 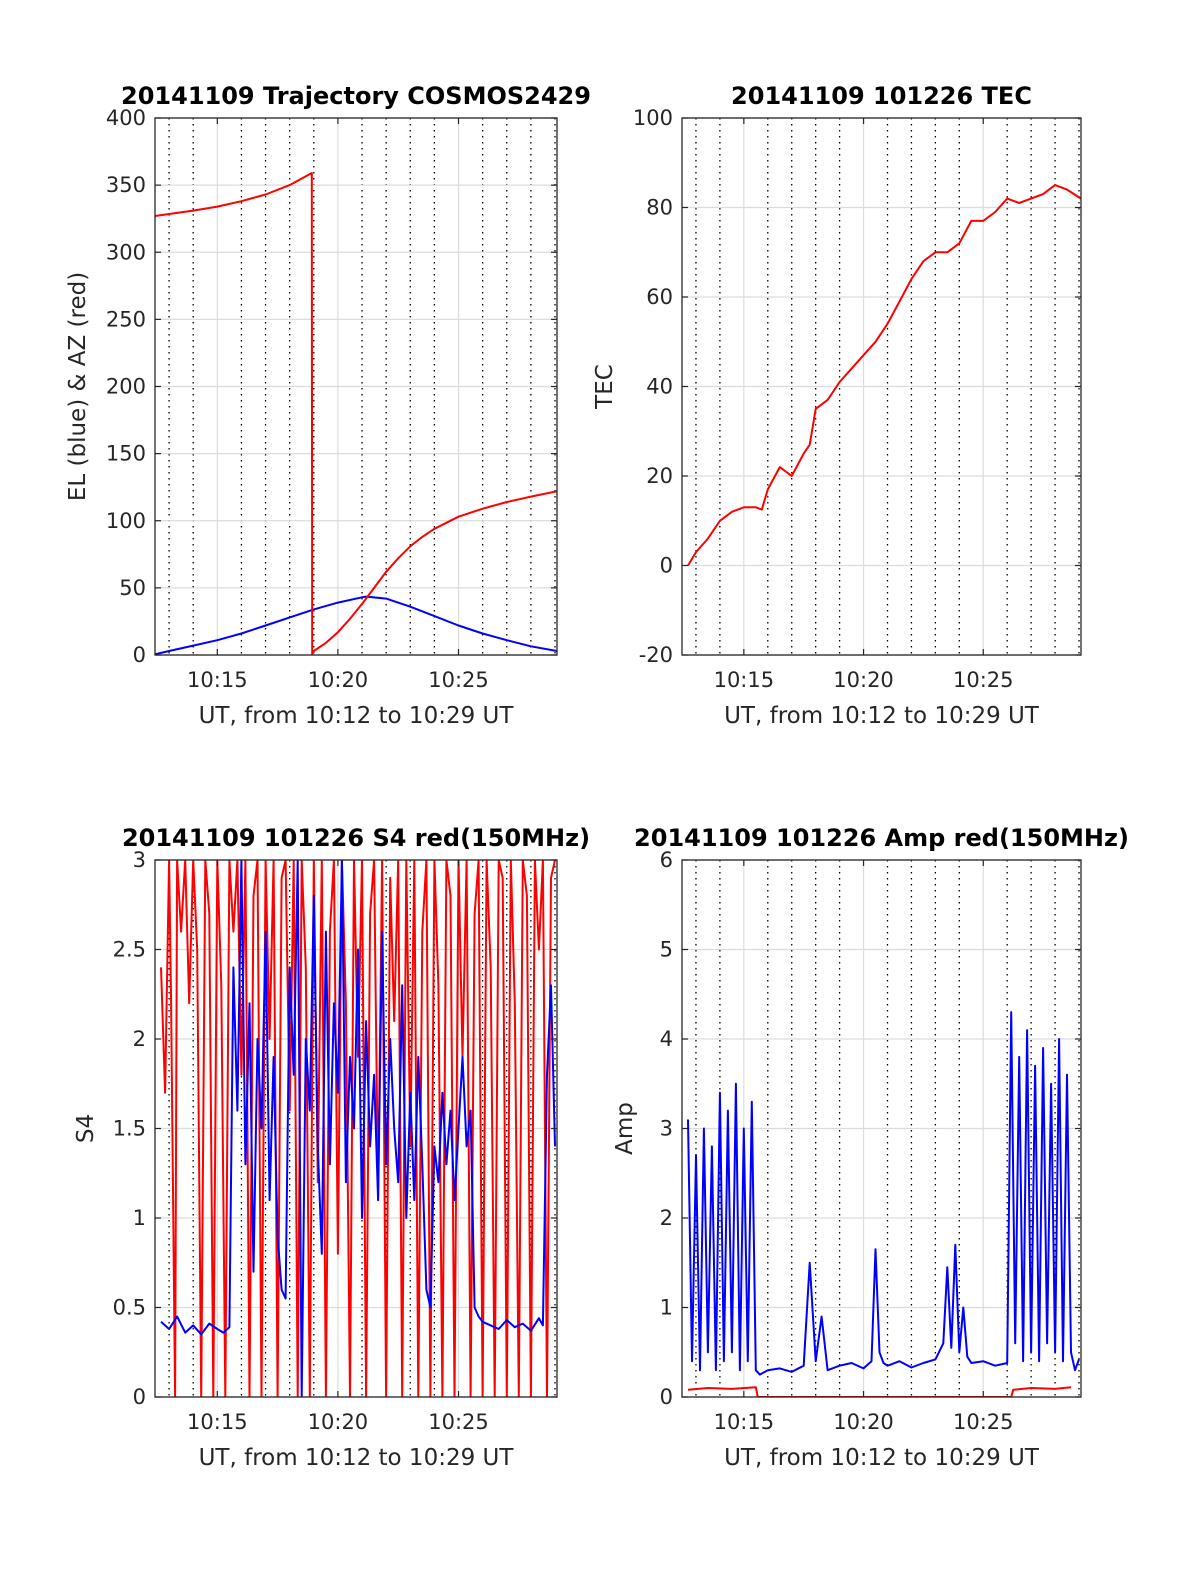 What do you see at coordinates (659, 297) in the screenshot?
I see `y-tick-label: 60` at bounding box center [659, 297].